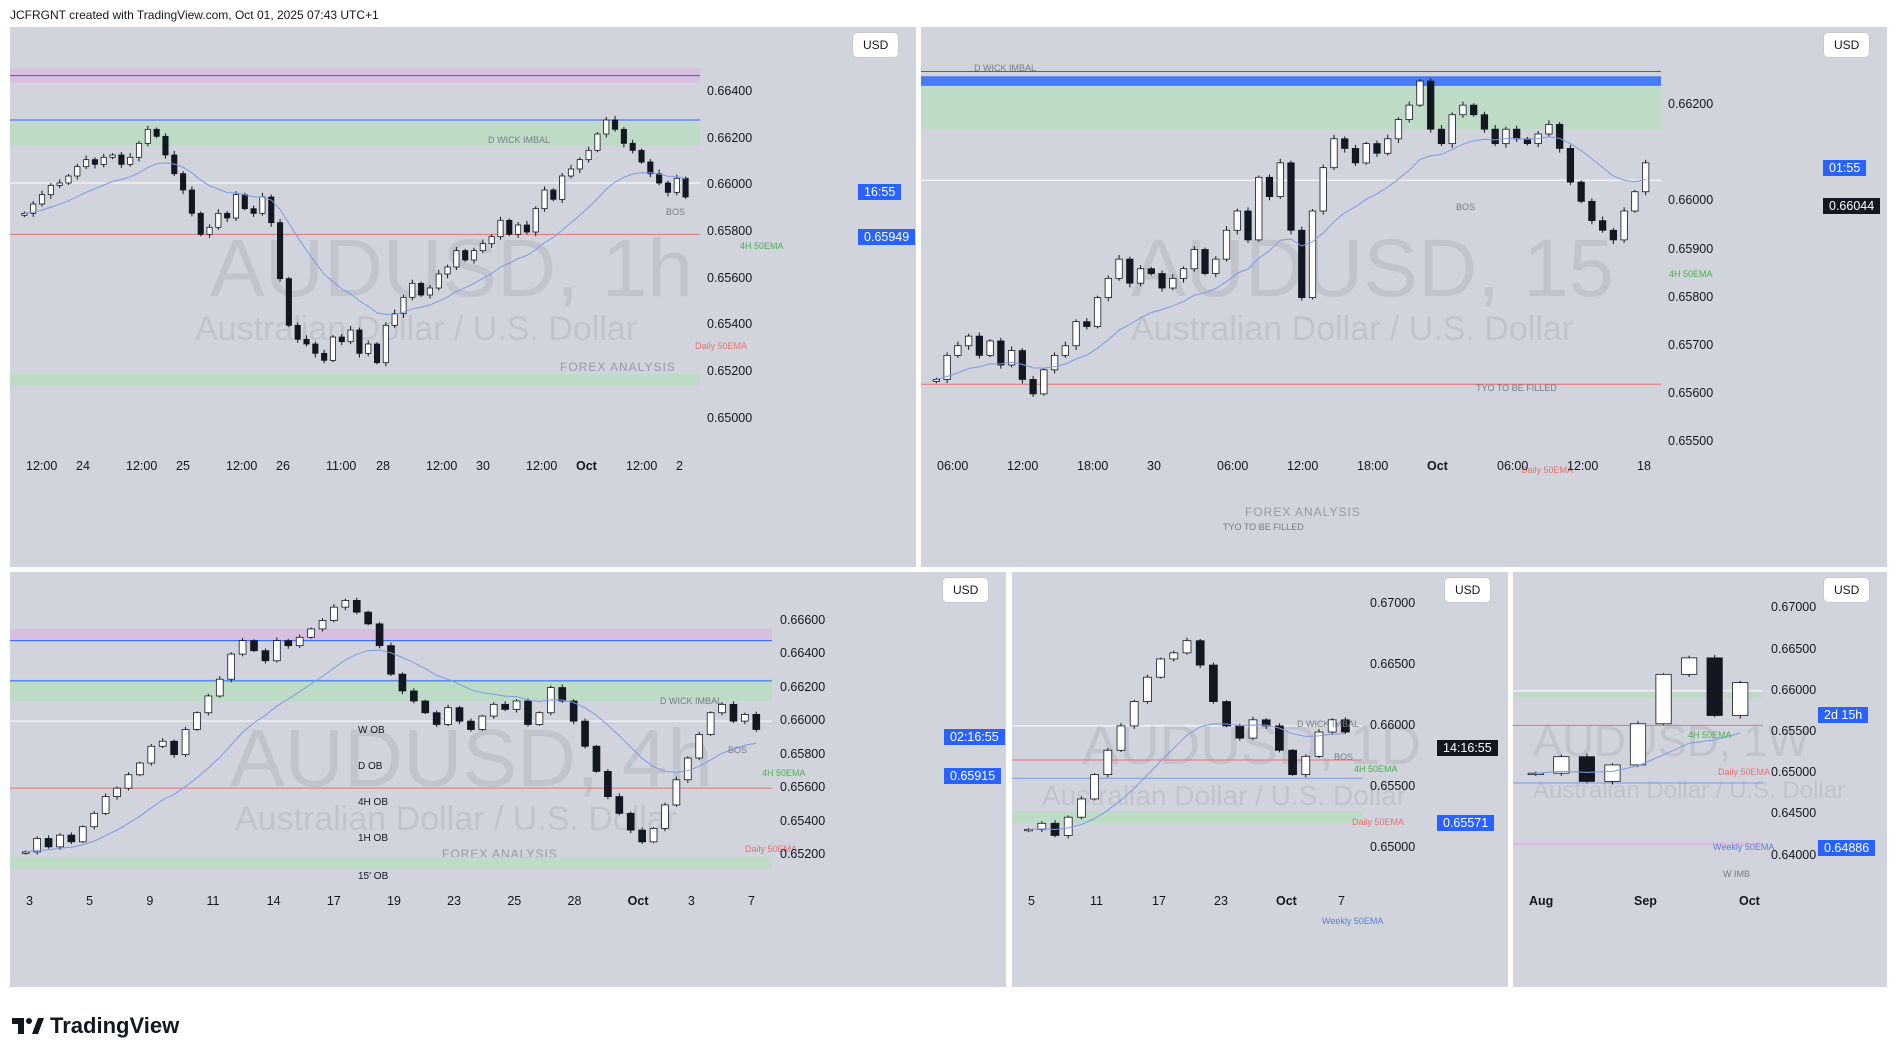  Describe the element at coordinates (28, 1026) in the screenshot. I see `tradingview-logo-icon` at that location.